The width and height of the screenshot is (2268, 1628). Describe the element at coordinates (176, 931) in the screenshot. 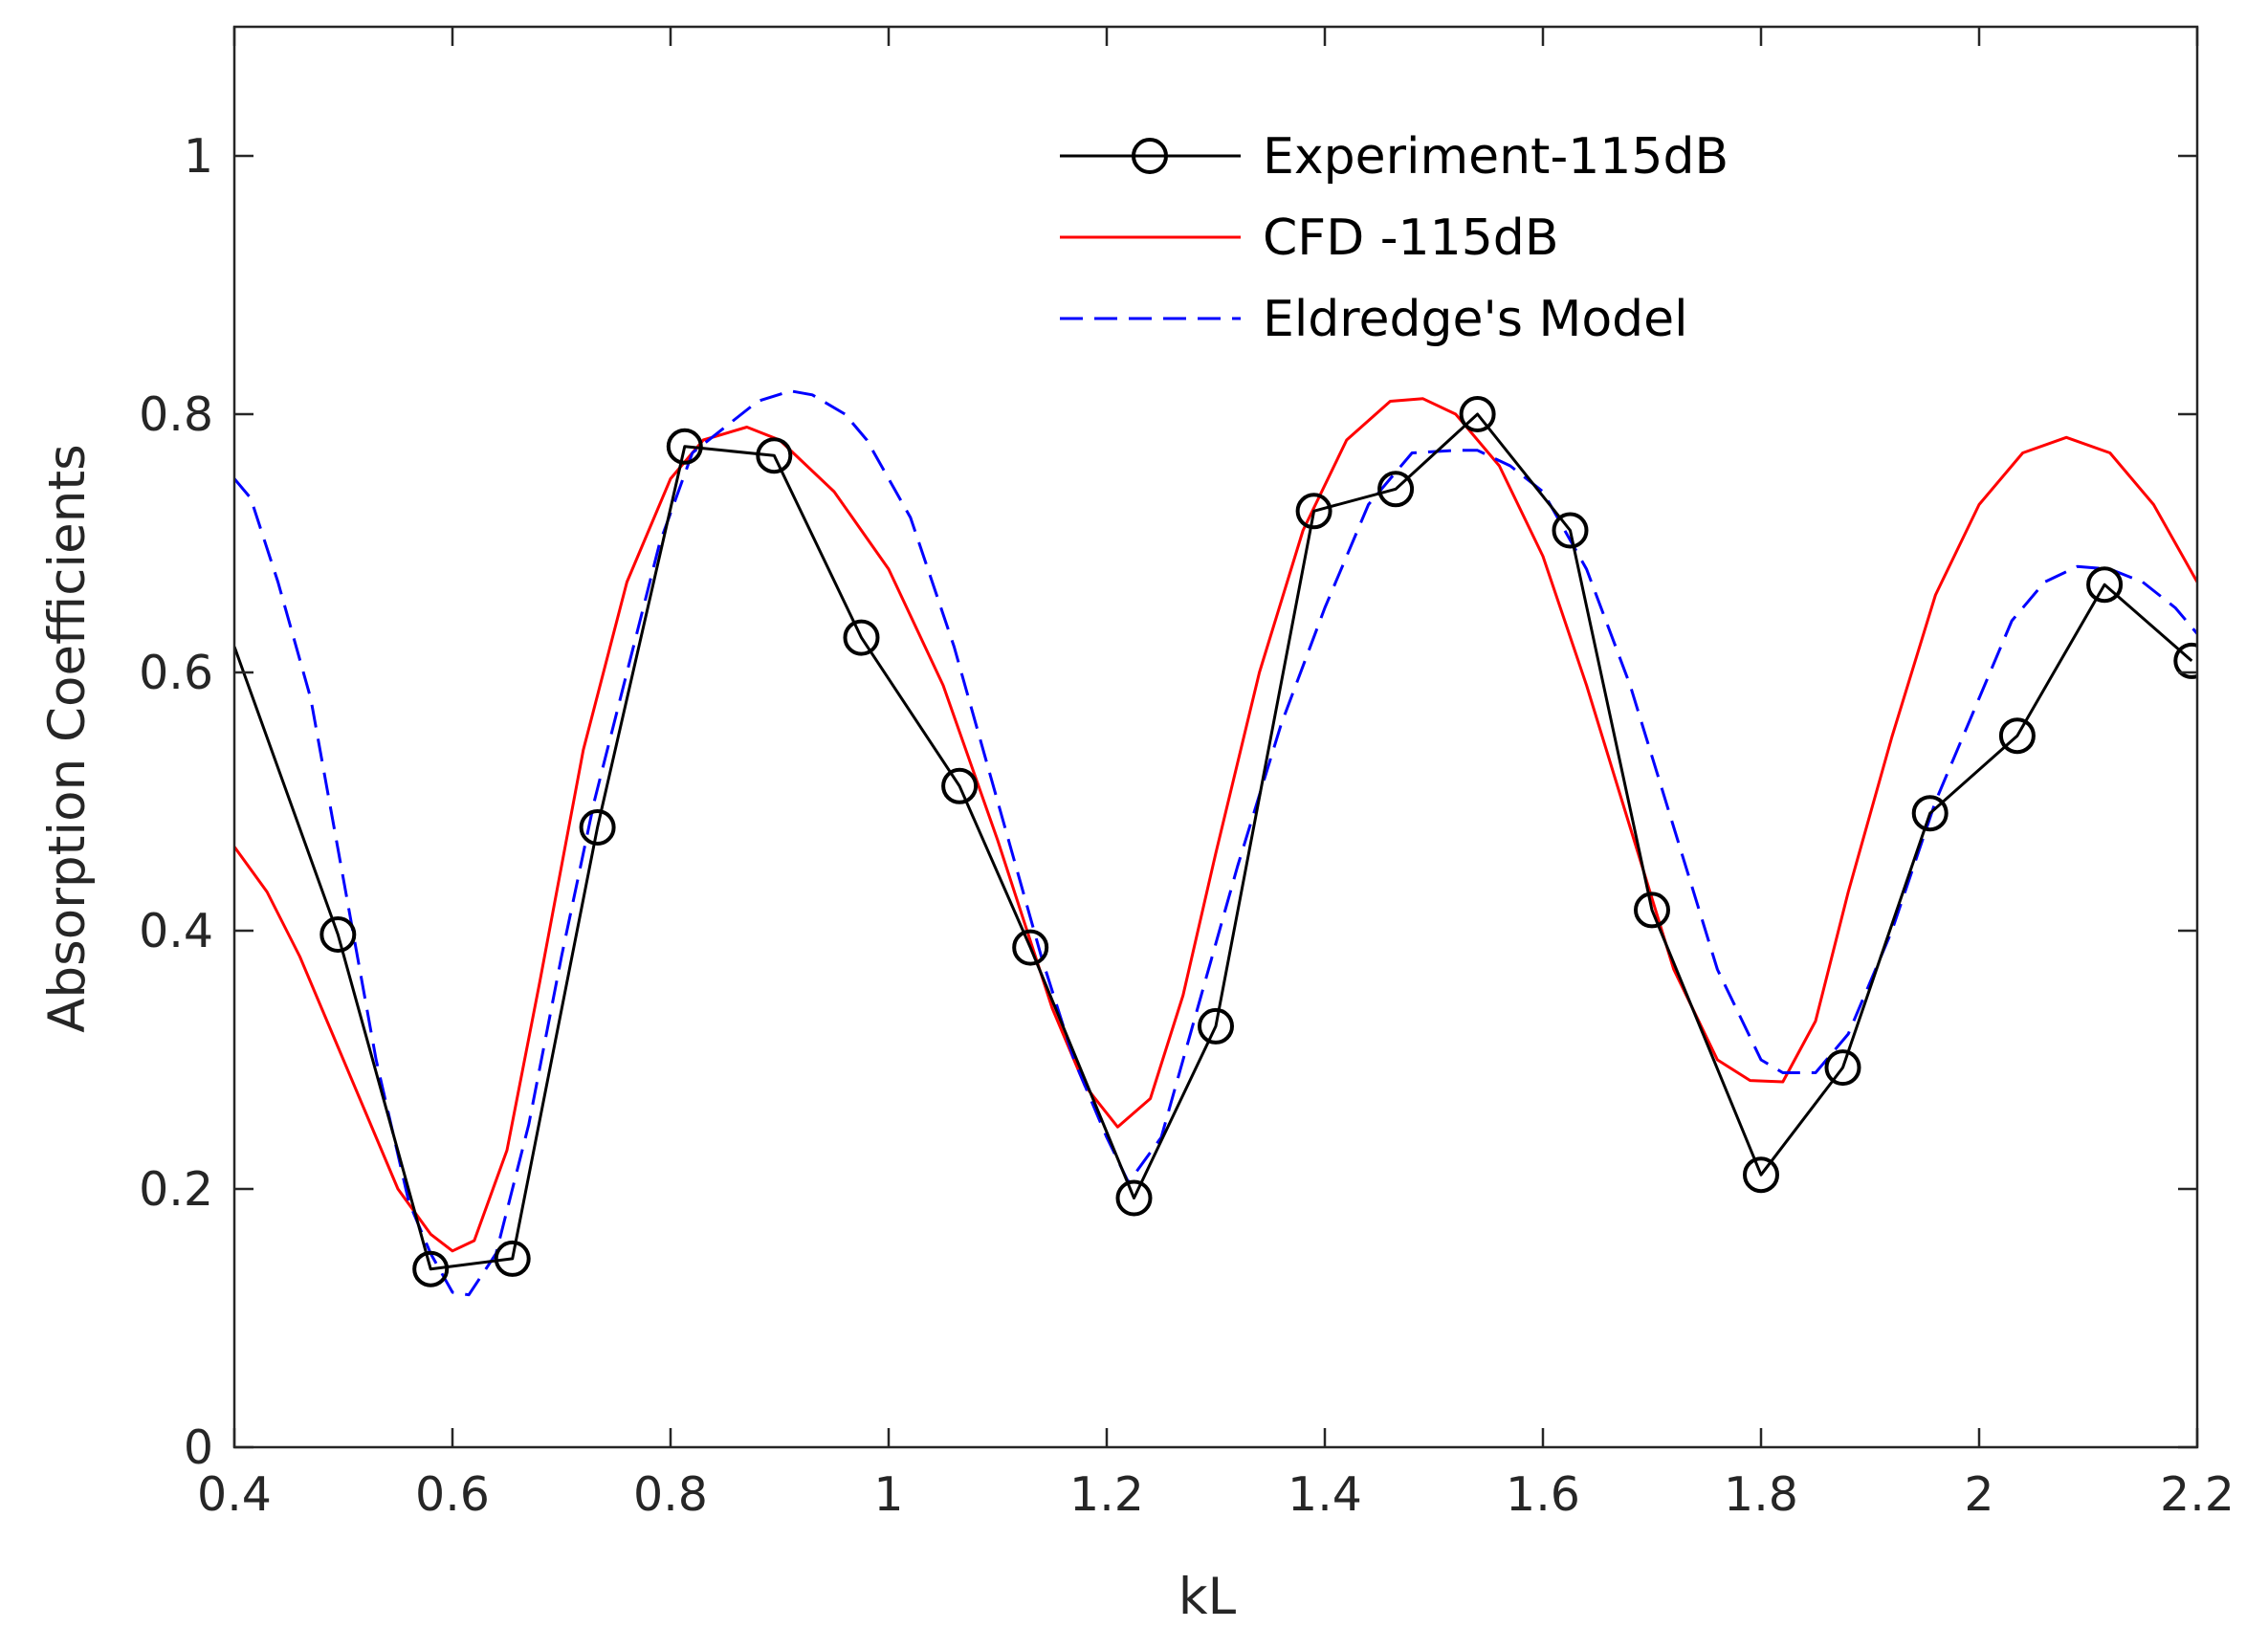

I see `y-tick-label: 0.4` at that location.